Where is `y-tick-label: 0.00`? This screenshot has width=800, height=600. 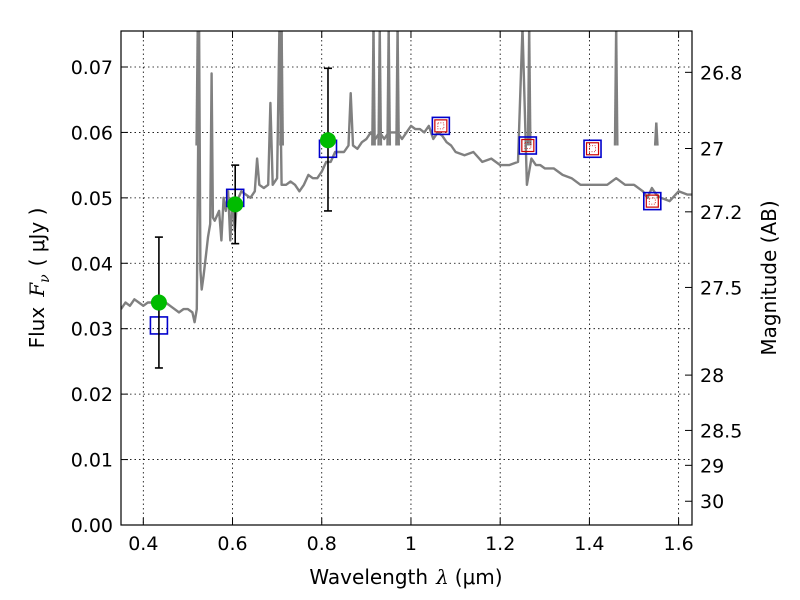 y-tick-label: 0.00 is located at coordinates (92, 526).